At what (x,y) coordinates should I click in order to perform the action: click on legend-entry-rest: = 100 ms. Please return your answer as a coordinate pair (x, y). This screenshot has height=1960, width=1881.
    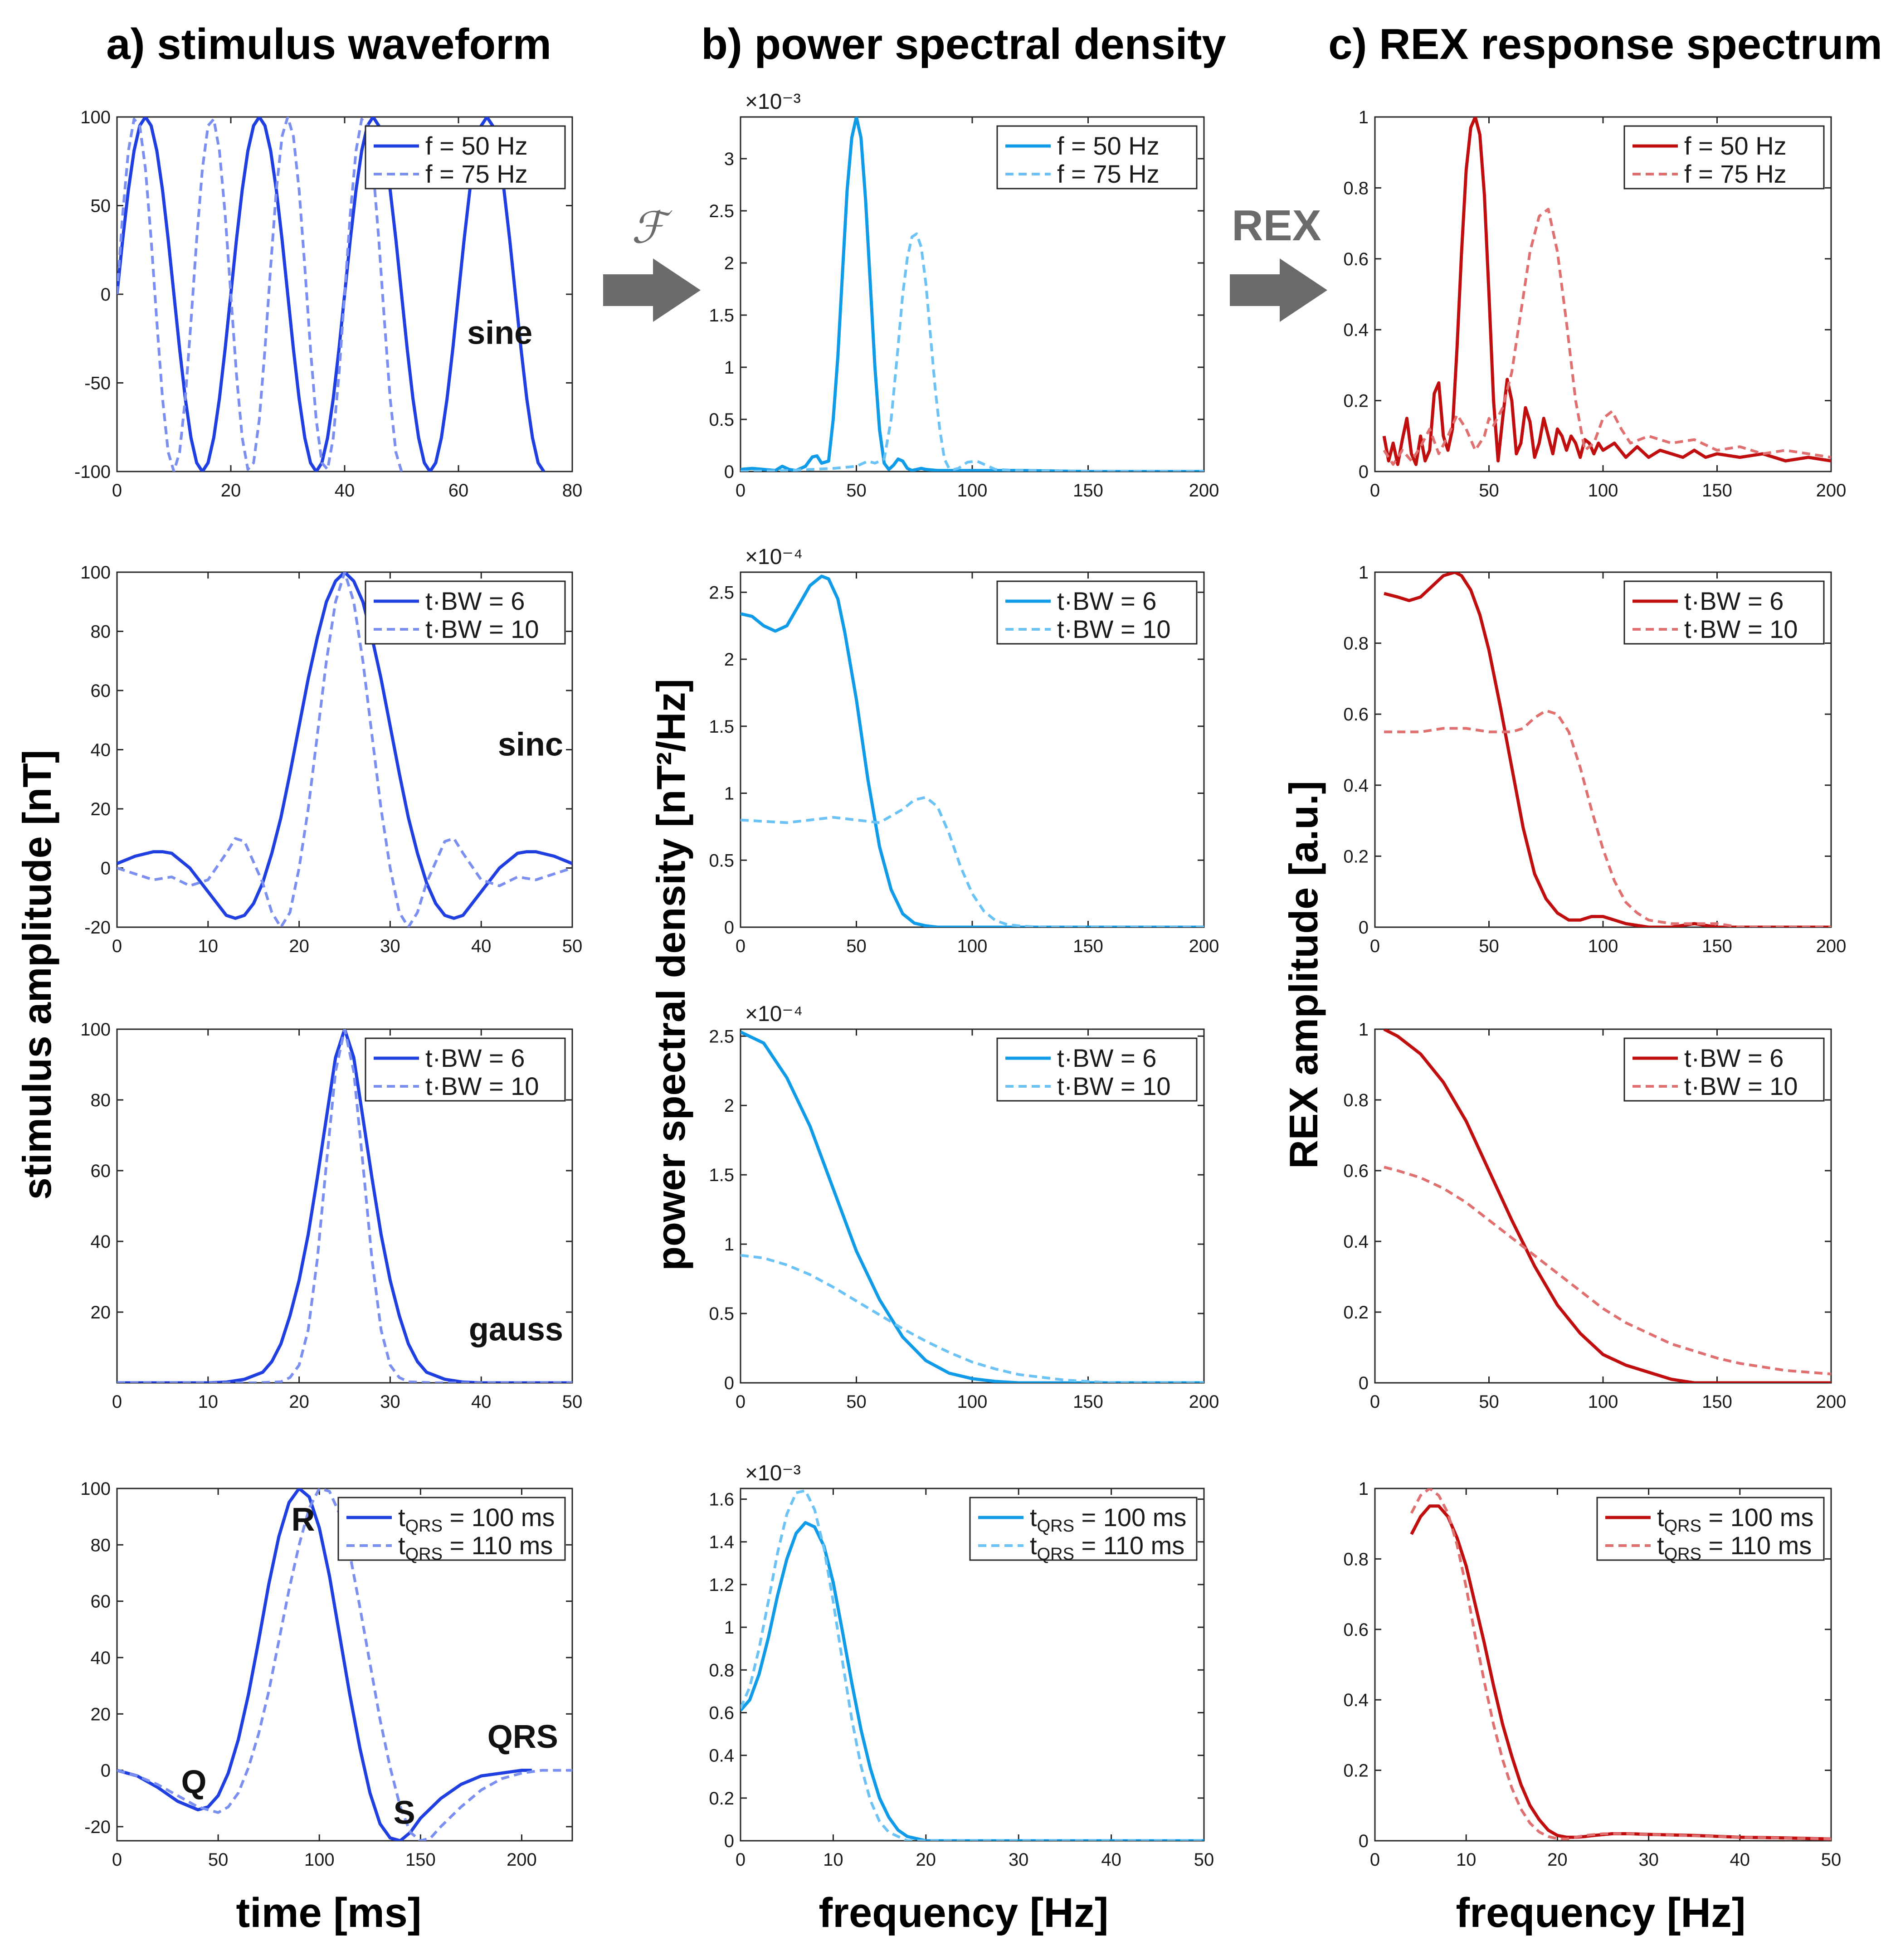
    Looking at the image, I should click on (1130, 1517).